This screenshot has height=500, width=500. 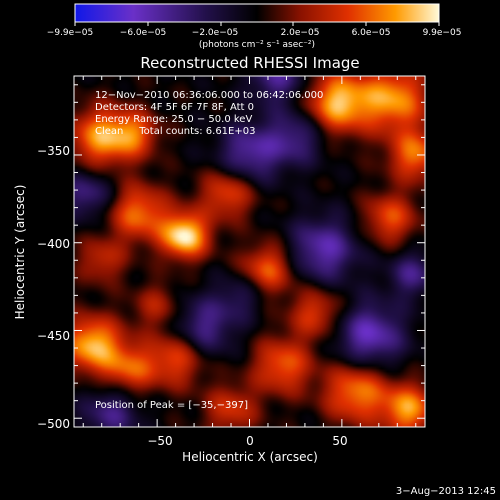 I want to click on x-tick-label: 0, so click(x=250, y=441).